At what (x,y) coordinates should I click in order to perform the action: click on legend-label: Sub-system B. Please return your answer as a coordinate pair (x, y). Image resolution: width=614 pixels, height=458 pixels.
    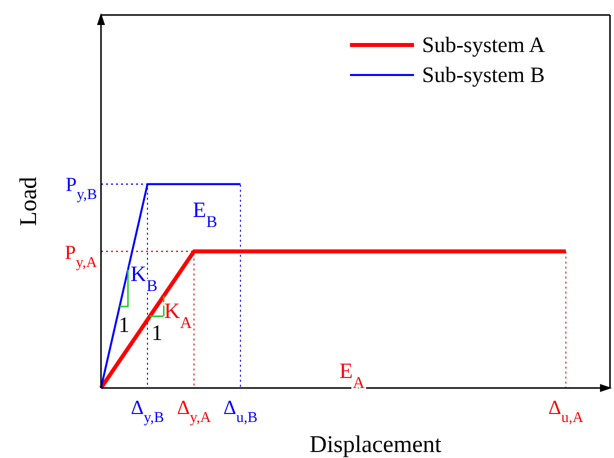
    Looking at the image, I should click on (483, 74).